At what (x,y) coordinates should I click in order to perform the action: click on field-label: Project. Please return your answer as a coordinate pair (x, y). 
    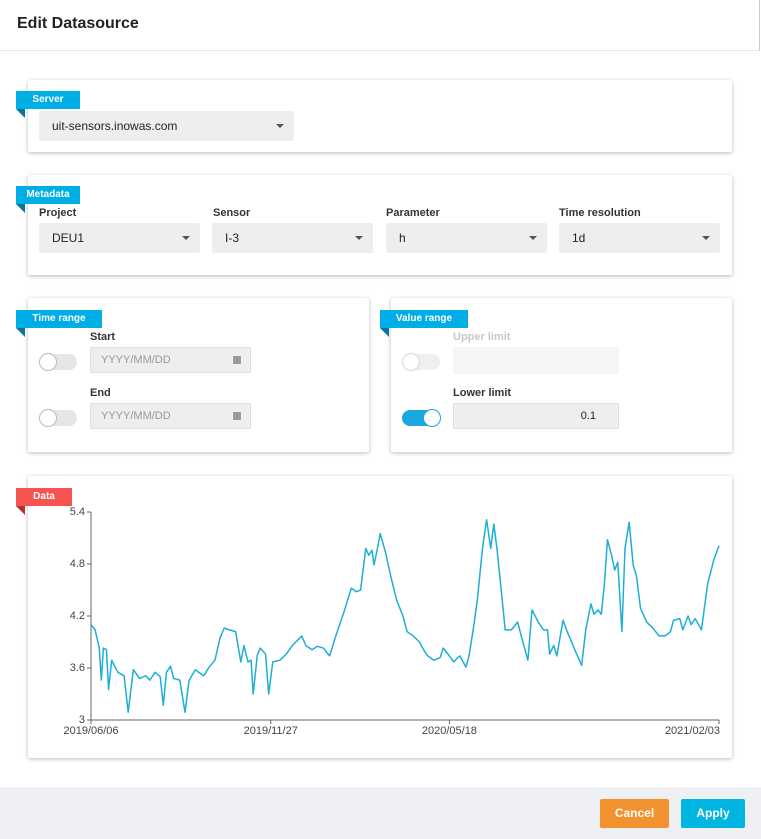
    Looking at the image, I should click on (58, 213).